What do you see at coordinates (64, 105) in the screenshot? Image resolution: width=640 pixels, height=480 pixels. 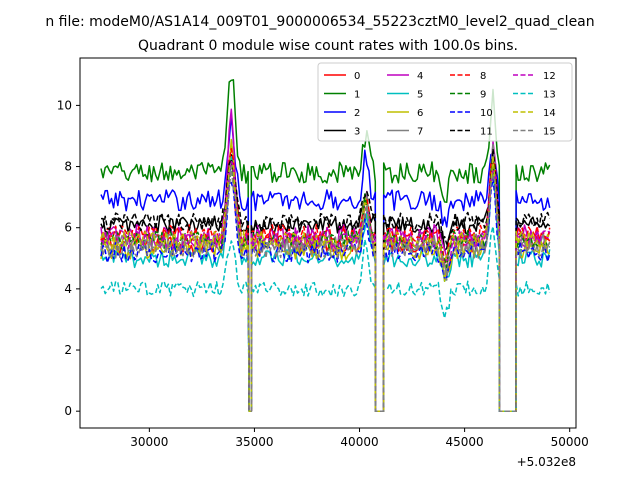 I see `y-tick-label: 10` at bounding box center [64, 105].